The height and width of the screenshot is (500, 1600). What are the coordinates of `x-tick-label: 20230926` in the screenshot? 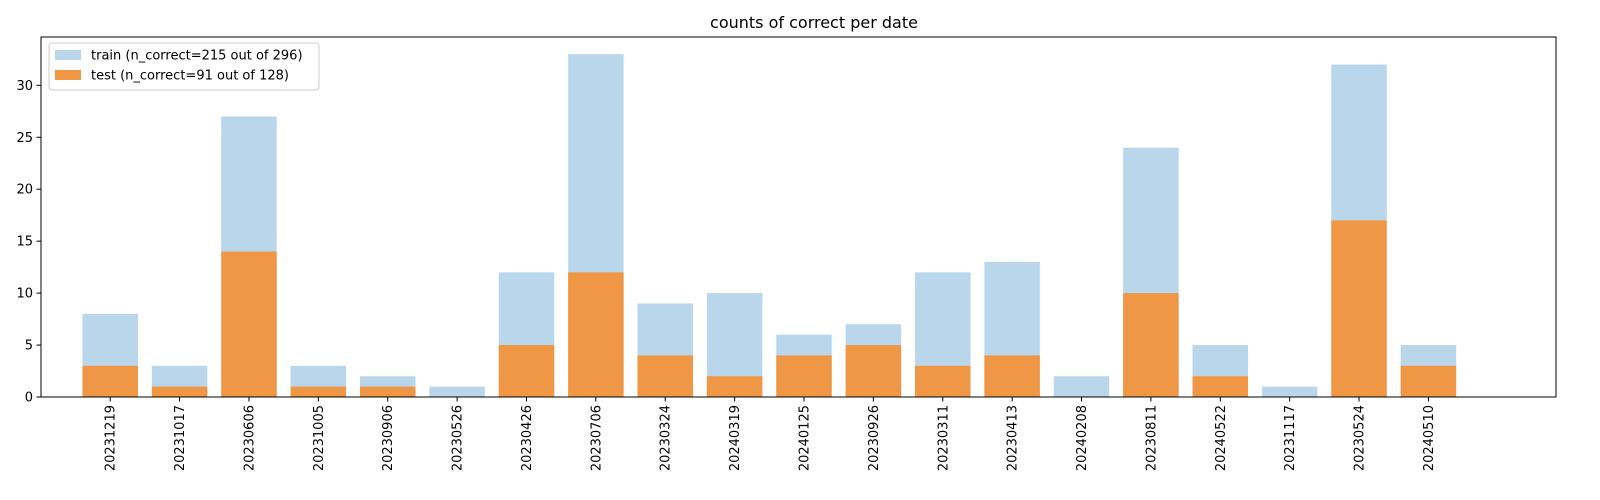 It's located at (874, 438).